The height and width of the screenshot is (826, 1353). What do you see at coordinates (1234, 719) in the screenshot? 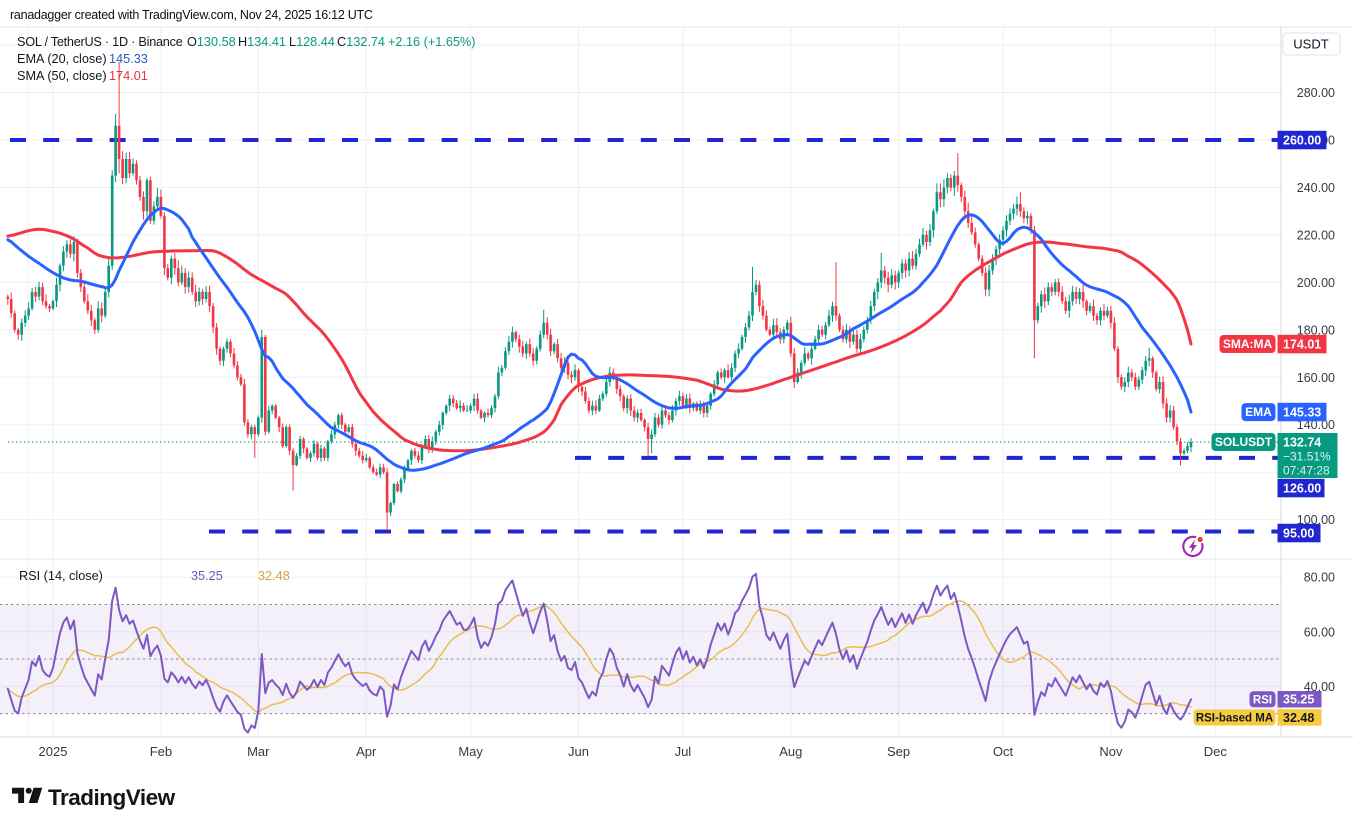
I see `svg-text: RSI-based MA` at bounding box center [1234, 719].